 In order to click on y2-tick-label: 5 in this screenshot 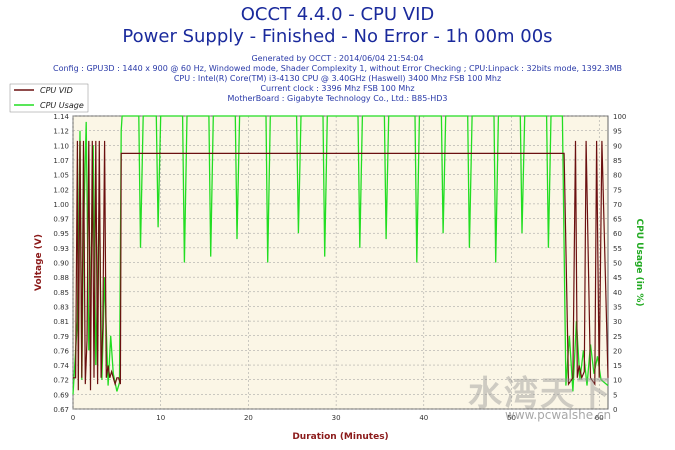, I will do `click(615, 395)`.